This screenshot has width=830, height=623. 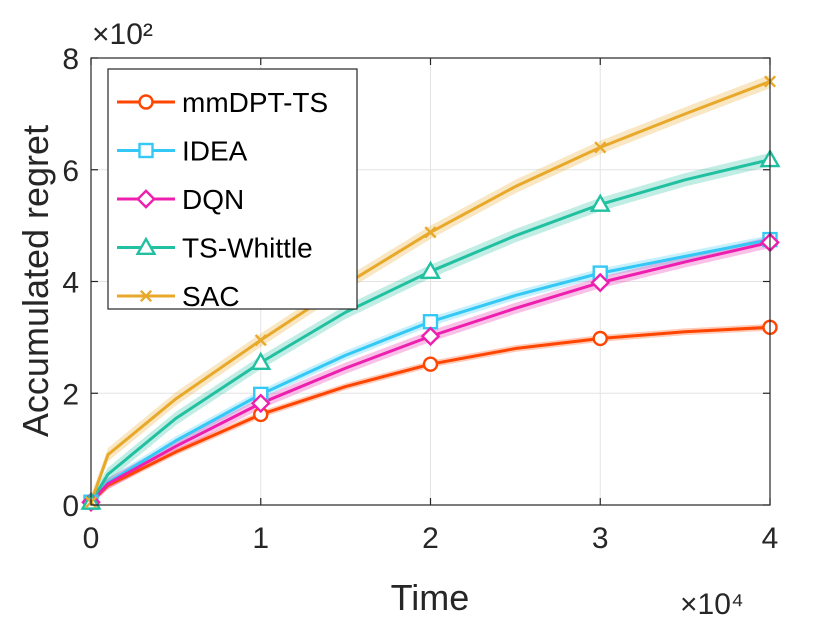 I want to click on legend: mmDPT-TS IDEA DQN TS-Whittle SAC, so click(x=232, y=190).